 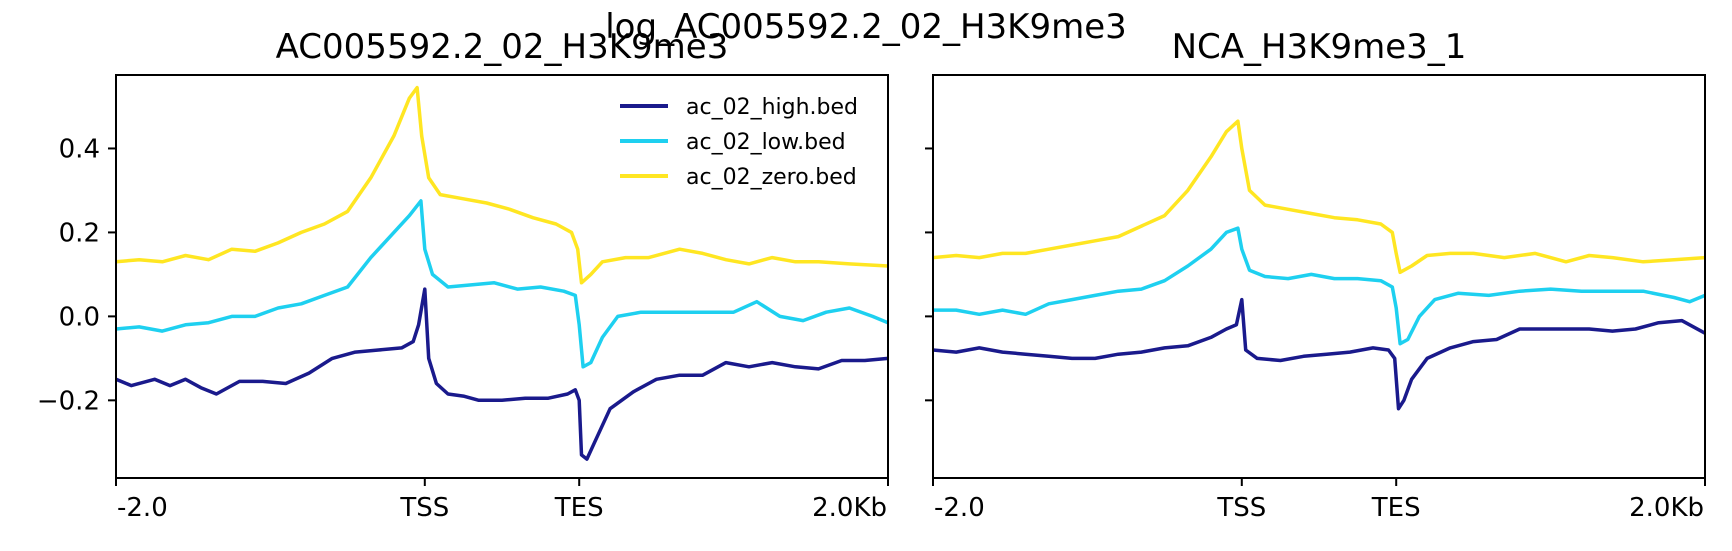 What do you see at coordinates (1319, 197) in the screenshot?
I see `series-line-ac-02-zero-bed` at bounding box center [1319, 197].